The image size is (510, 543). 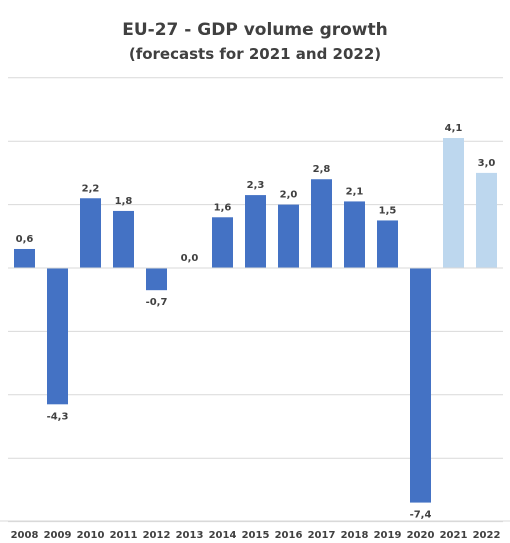 I want to click on bar-2019, so click(x=387, y=244).